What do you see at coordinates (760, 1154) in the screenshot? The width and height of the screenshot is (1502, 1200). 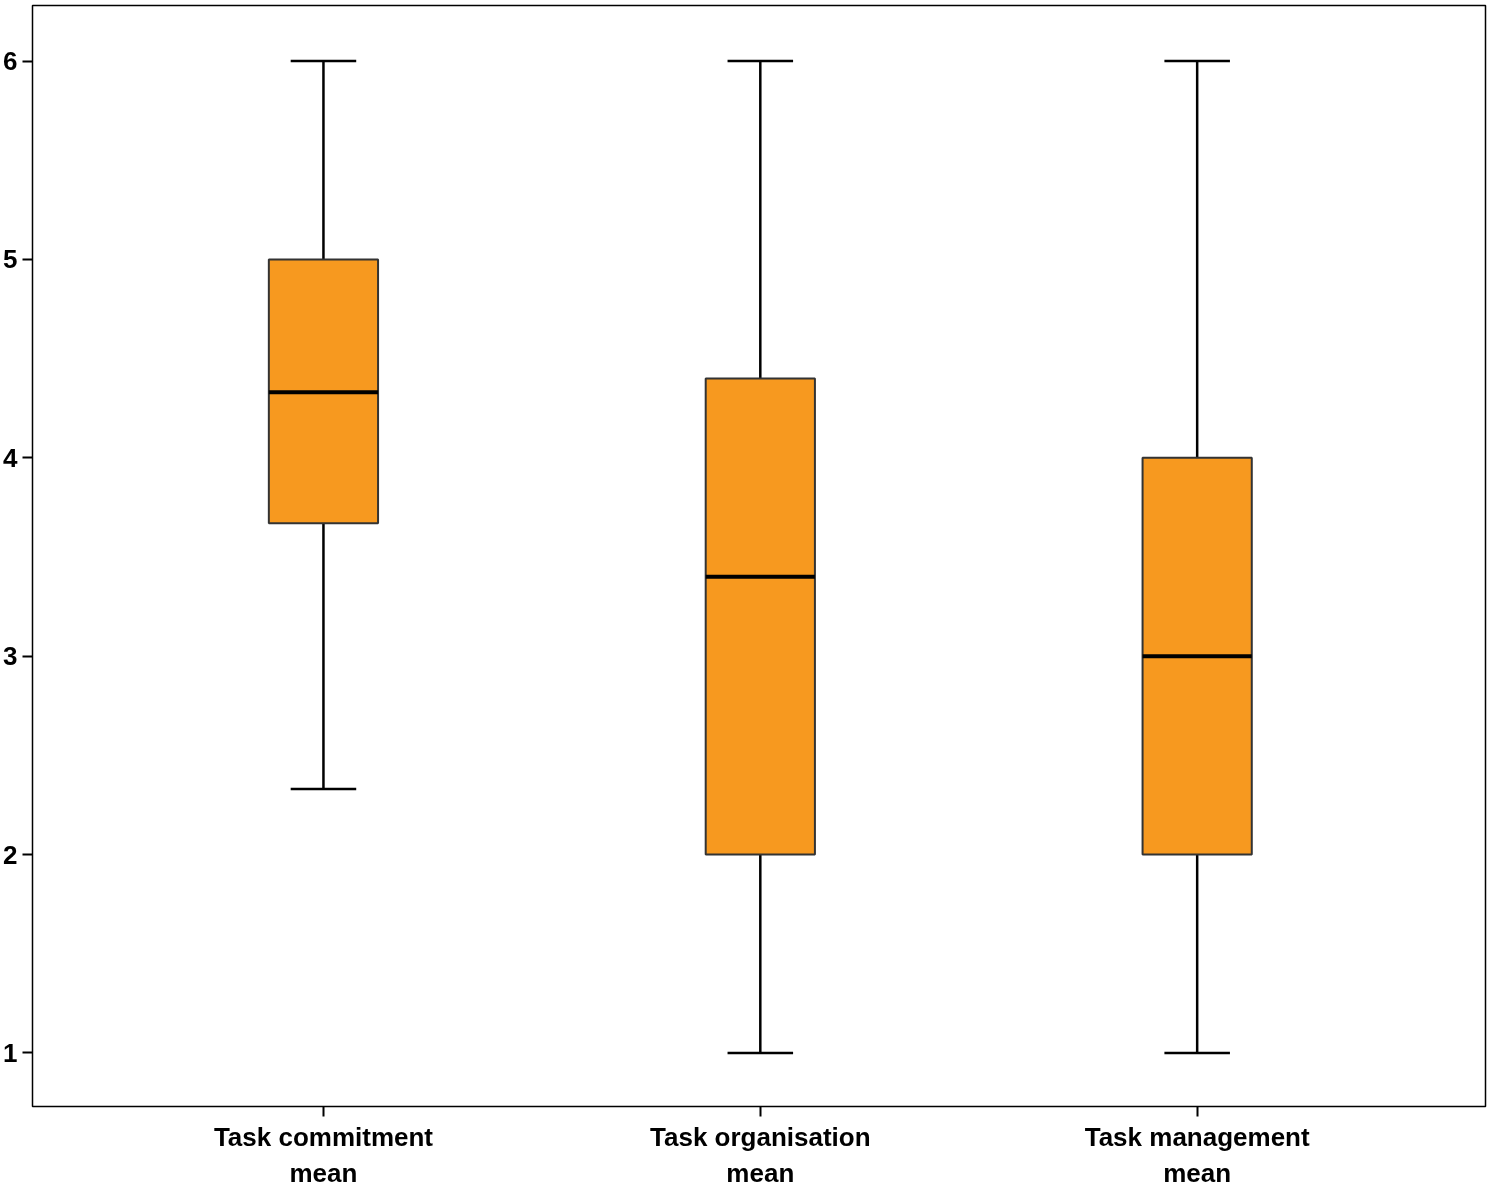 I see `x-tick-label: Task organisation mean` at bounding box center [760, 1154].